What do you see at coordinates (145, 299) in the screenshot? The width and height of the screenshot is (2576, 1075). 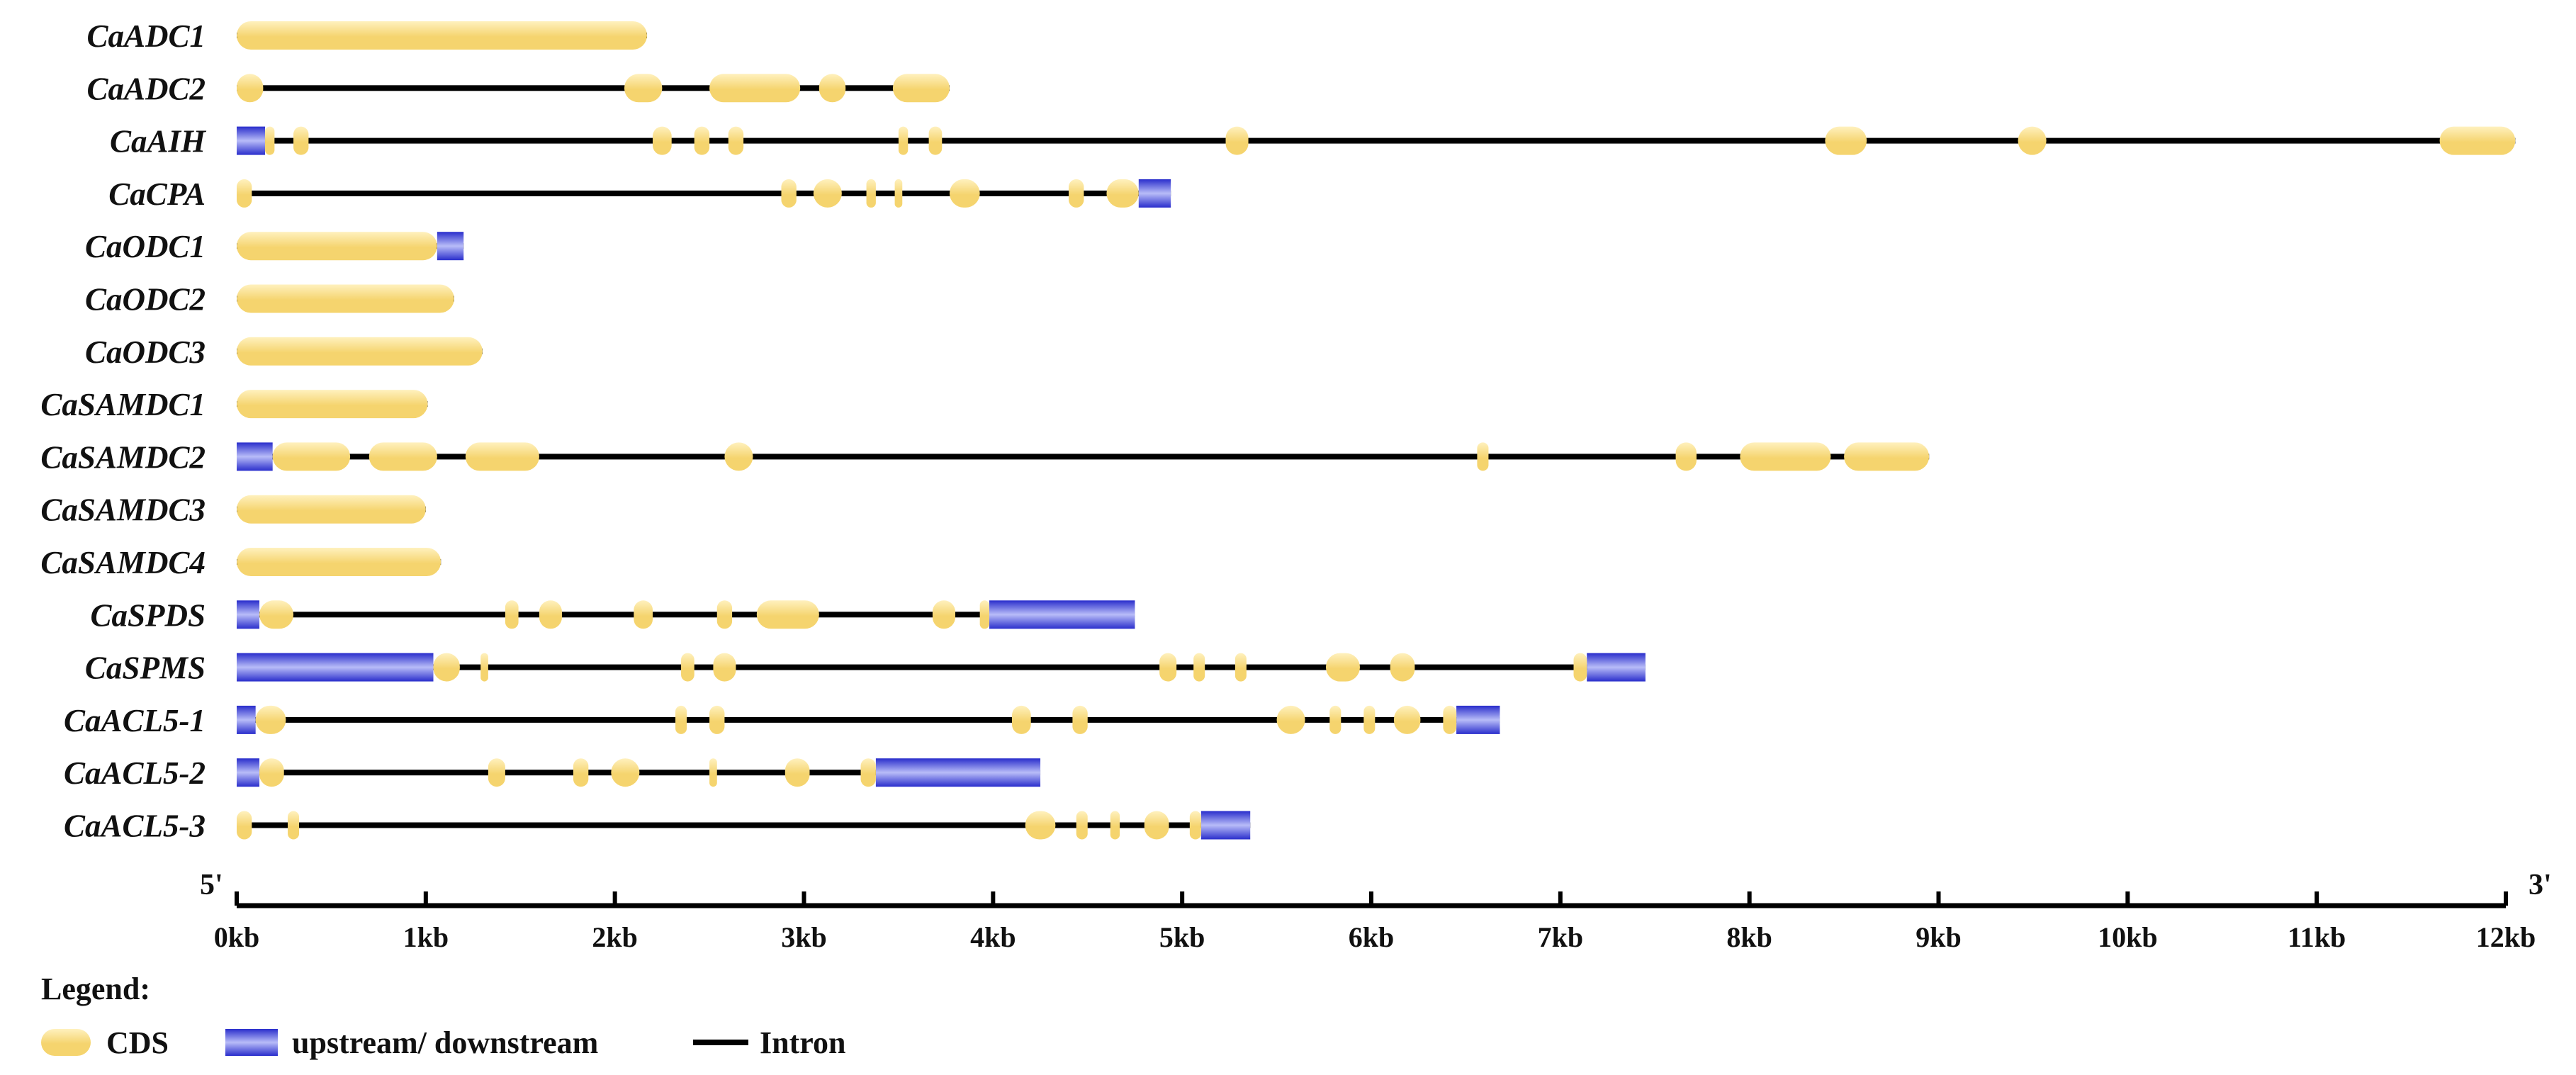 I see `gene-name: CaODC2` at bounding box center [145, 299].